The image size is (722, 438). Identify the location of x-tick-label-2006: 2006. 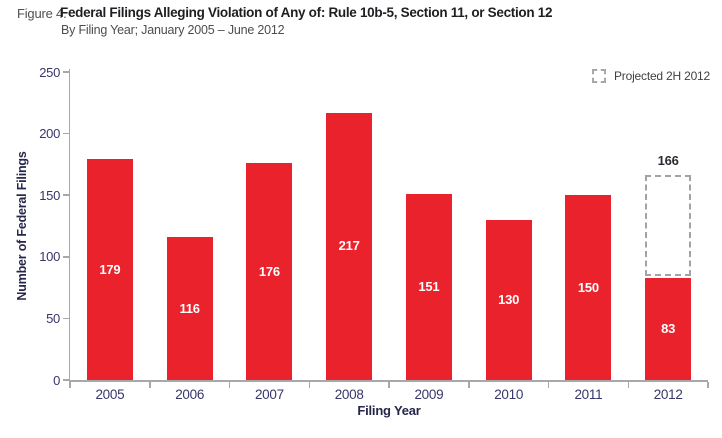
(190, 394).